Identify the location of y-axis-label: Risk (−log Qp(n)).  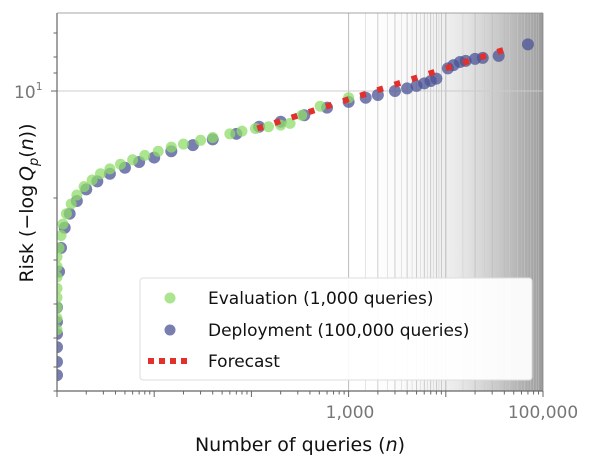
(29, 202).